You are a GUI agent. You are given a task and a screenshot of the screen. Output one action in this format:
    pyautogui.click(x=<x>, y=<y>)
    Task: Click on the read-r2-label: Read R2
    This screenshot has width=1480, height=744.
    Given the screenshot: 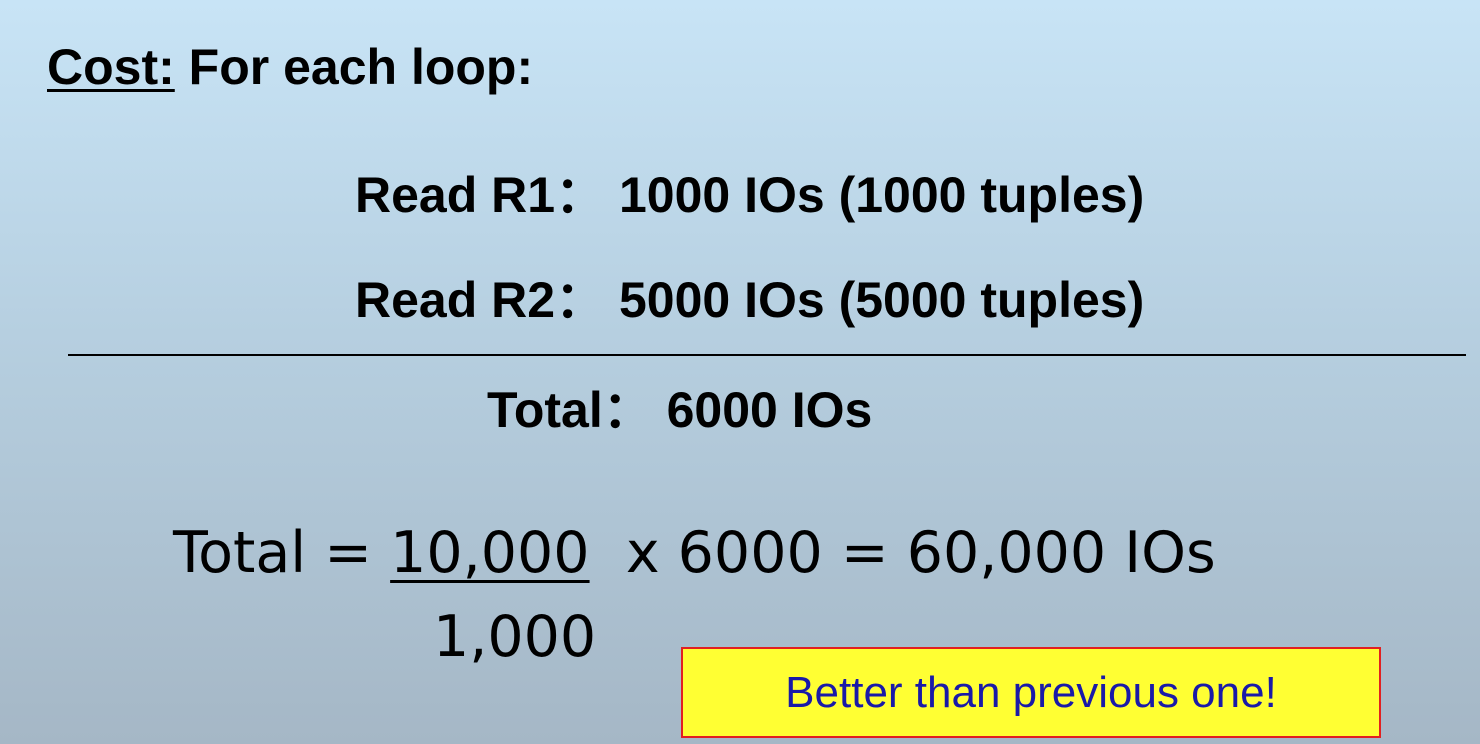 What is the action you would take?
    pyautogui.click(x=455, y=300)
    